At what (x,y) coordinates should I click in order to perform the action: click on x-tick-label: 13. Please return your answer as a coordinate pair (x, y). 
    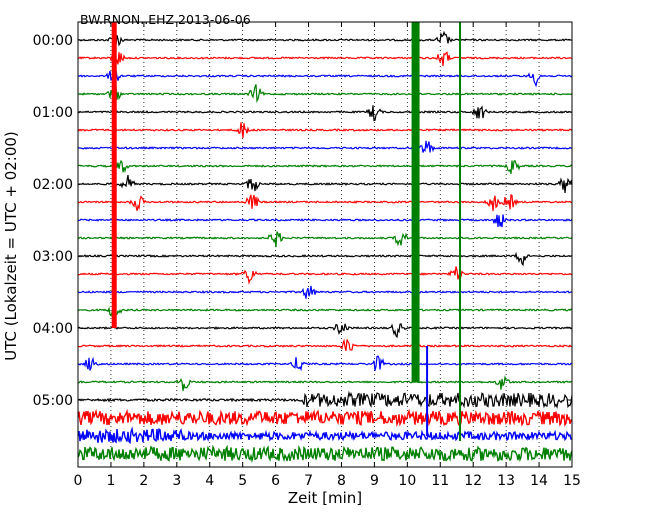
    Looking at the image, I should click on (506, 481).